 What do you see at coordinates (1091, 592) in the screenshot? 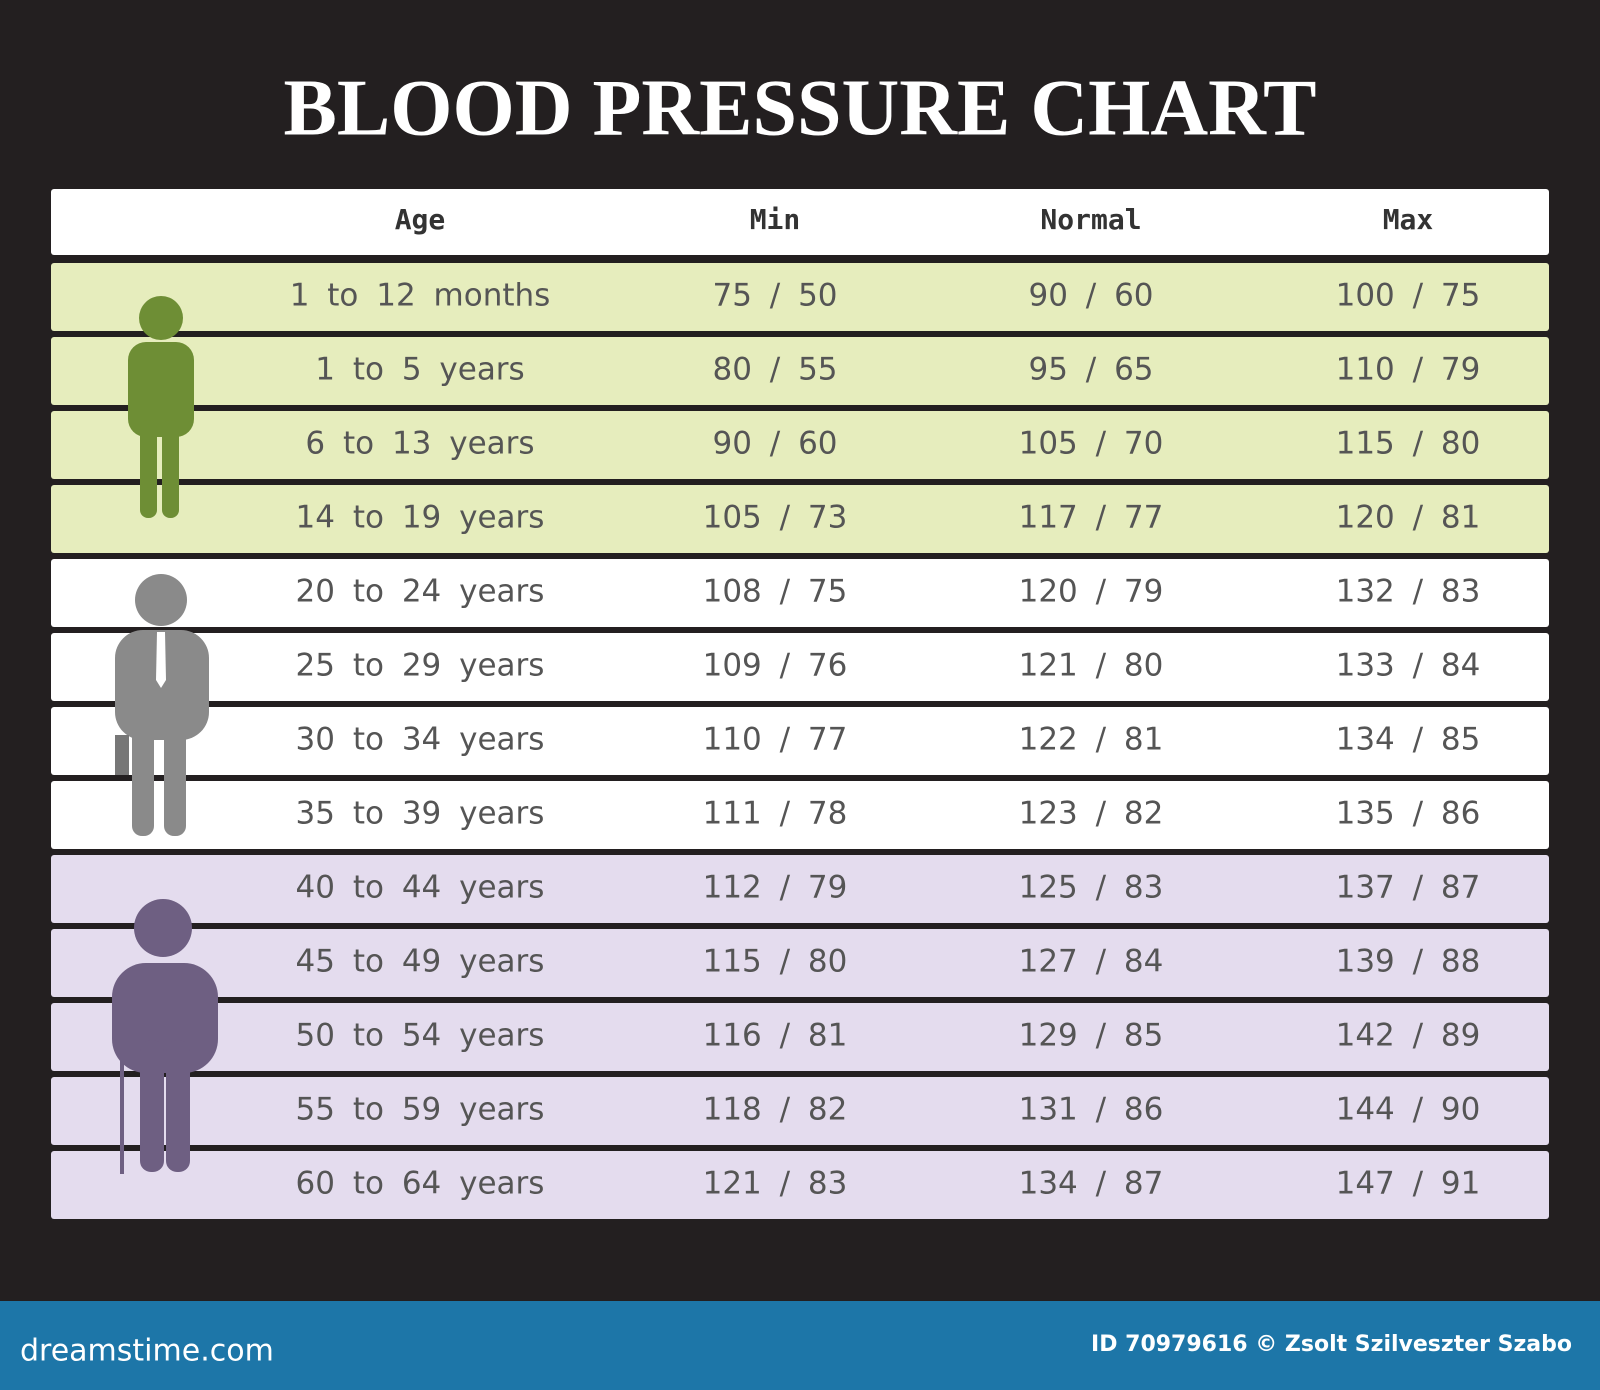
I see `pressure-cell: 120 / 79` at bounding box center [1091, 592].